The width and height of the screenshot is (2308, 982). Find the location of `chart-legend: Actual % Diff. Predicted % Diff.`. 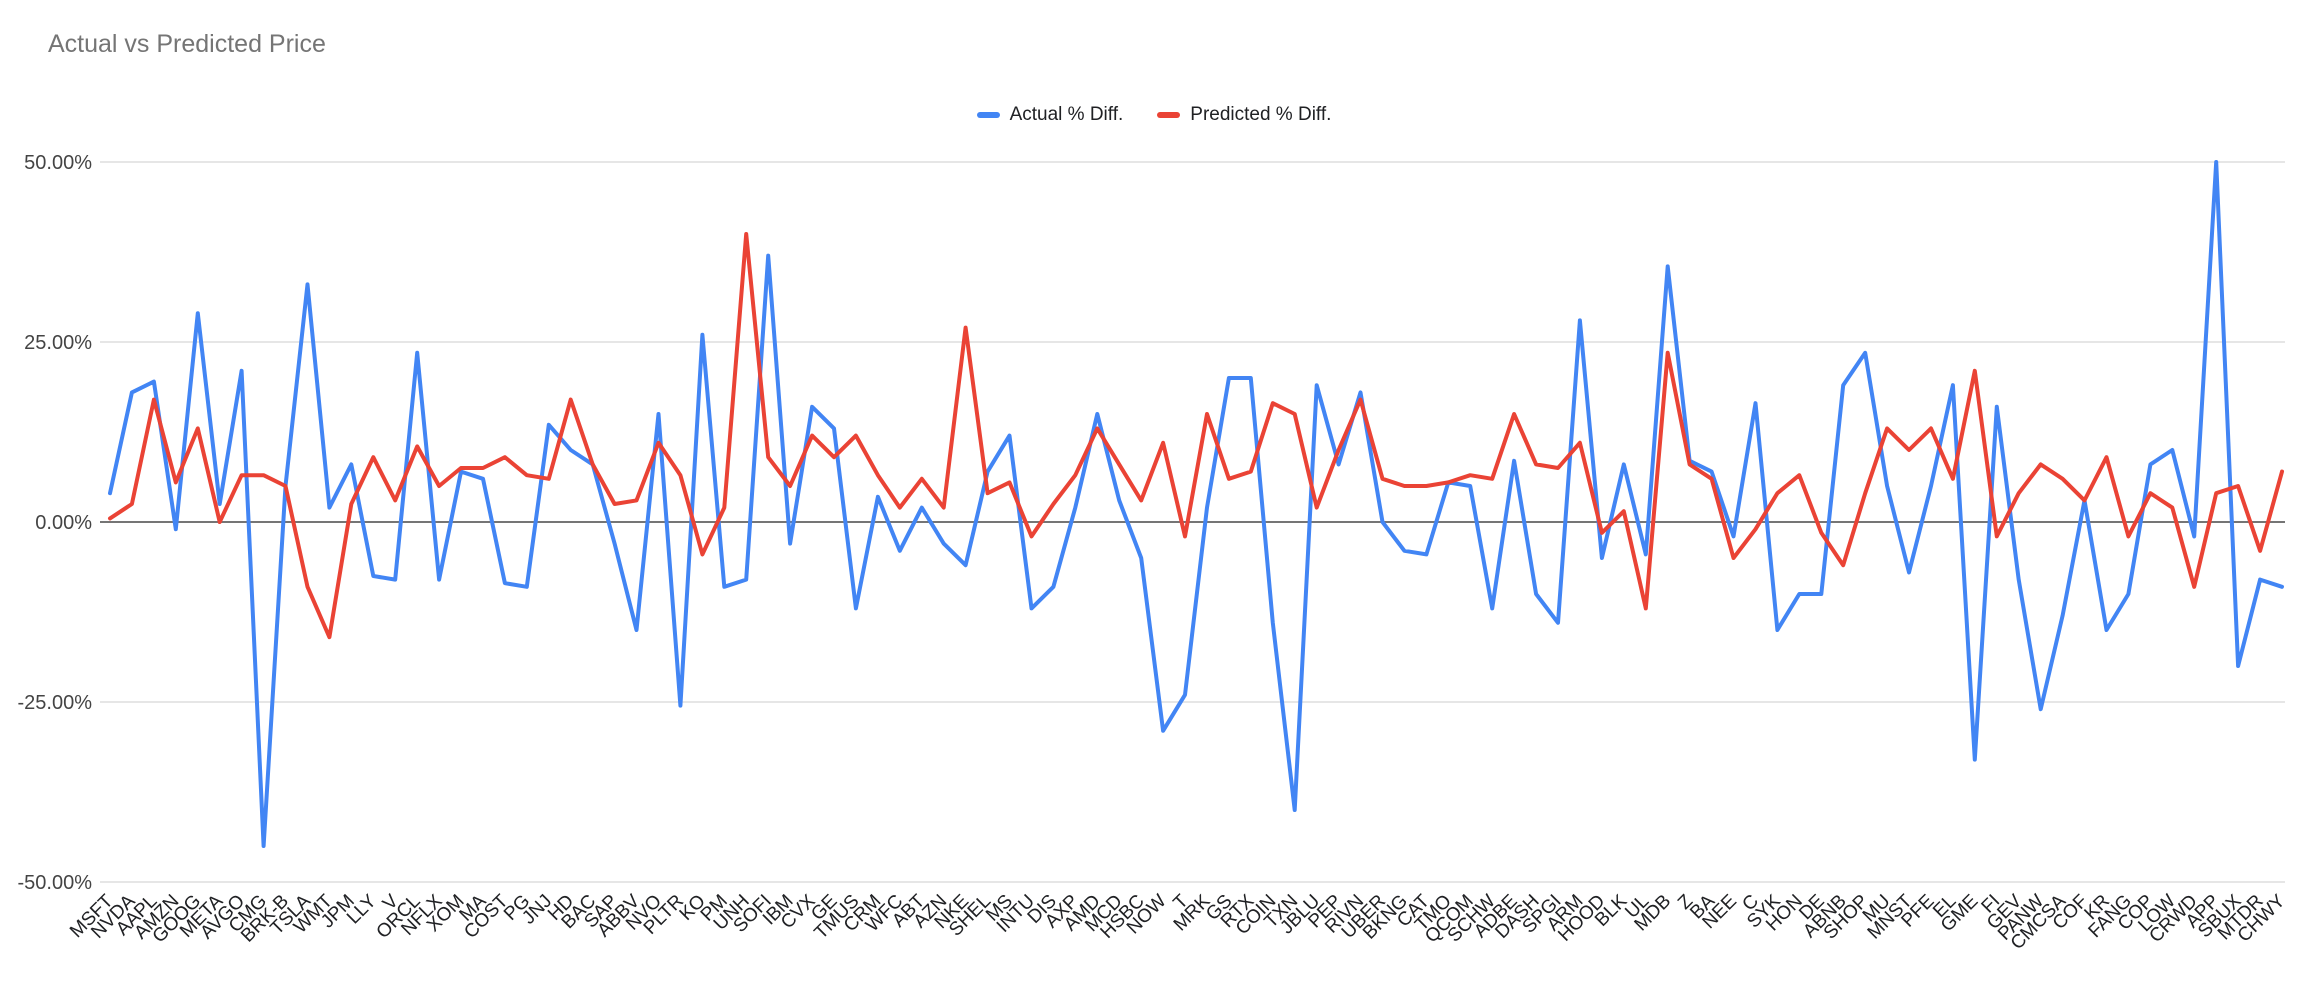

chart-legend: Actual % Diff. Predicted % Diff. is located at coordinates (1154, 115).